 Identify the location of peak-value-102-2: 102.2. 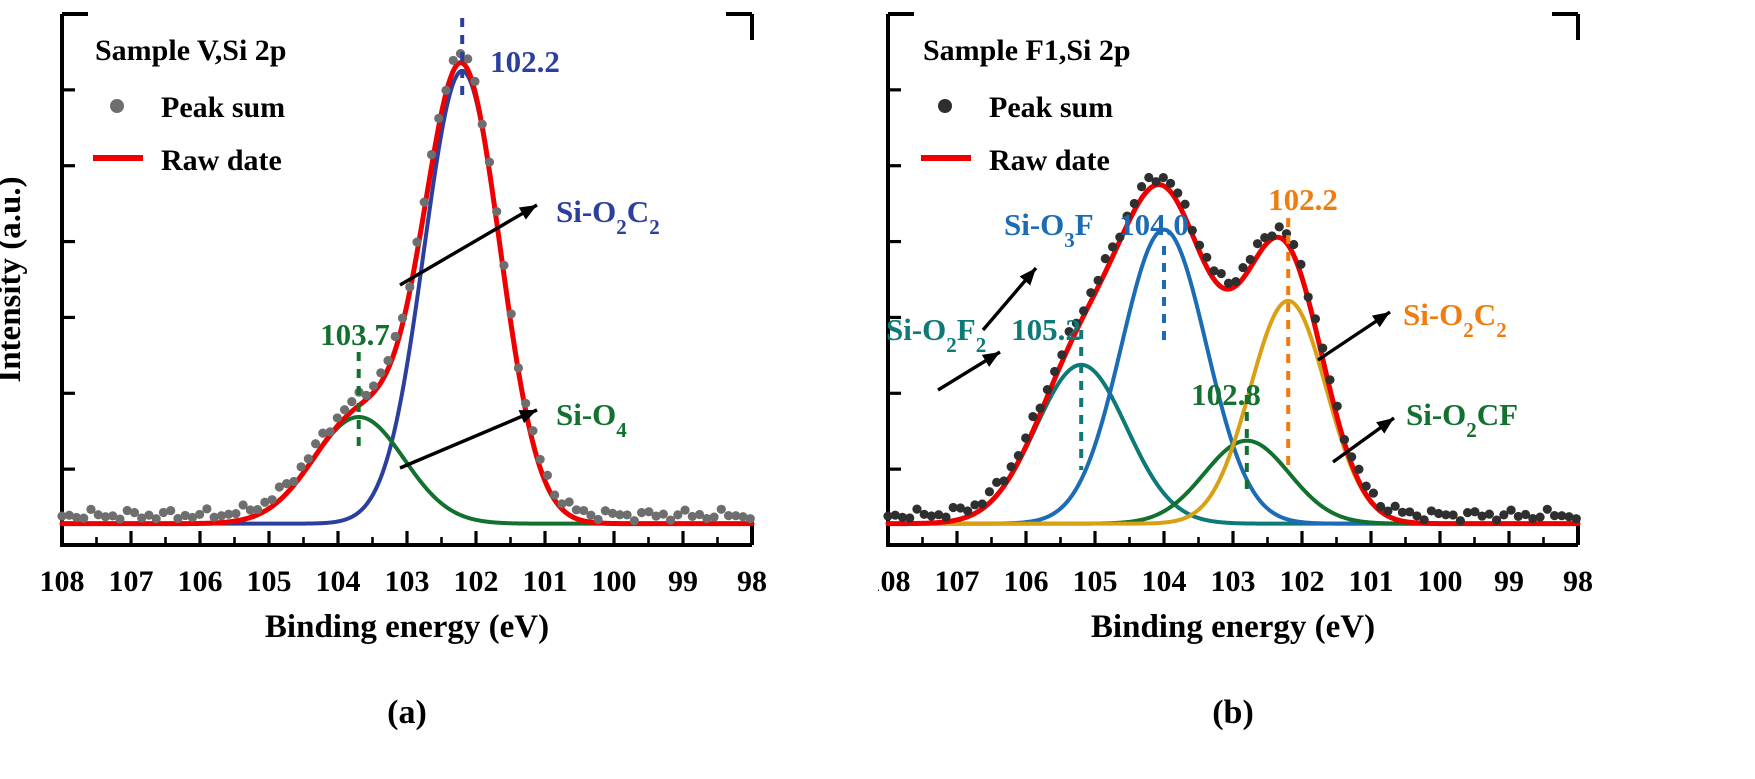
(1303, 199).